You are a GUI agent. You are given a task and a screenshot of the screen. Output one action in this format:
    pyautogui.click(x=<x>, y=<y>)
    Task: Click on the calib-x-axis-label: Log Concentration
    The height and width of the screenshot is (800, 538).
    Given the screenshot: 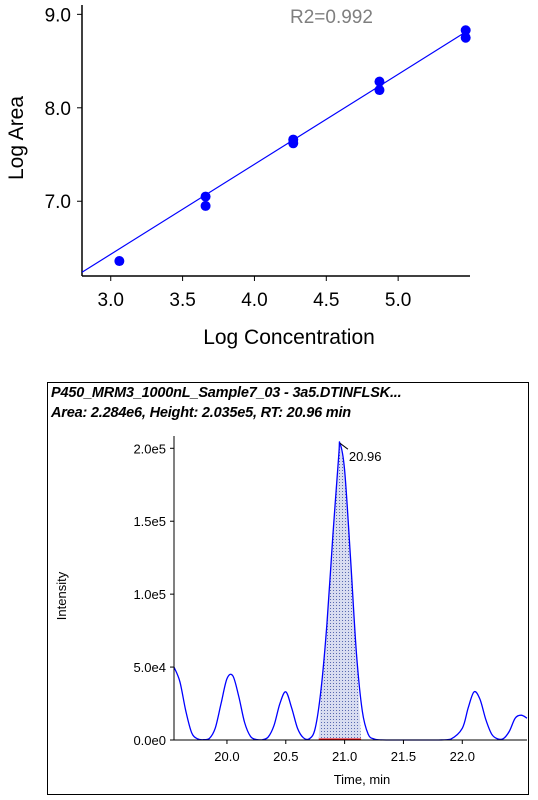 What is the action you would take?
    pyautogui.click(x=289, y=337)
    